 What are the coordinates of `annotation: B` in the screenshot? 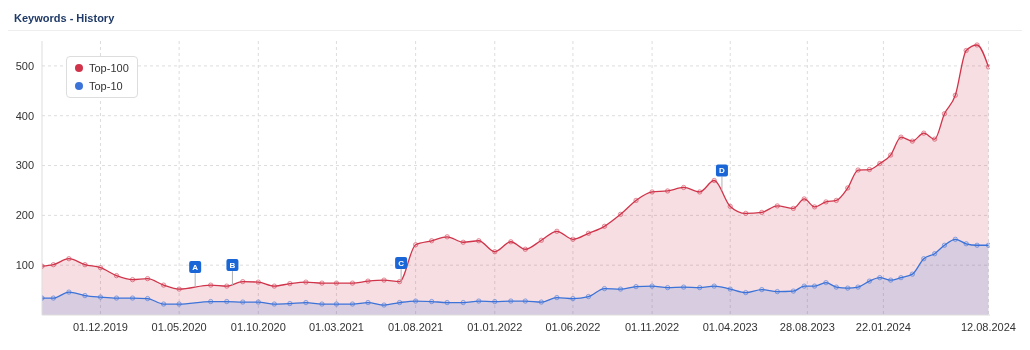 It's located at (232, 266).